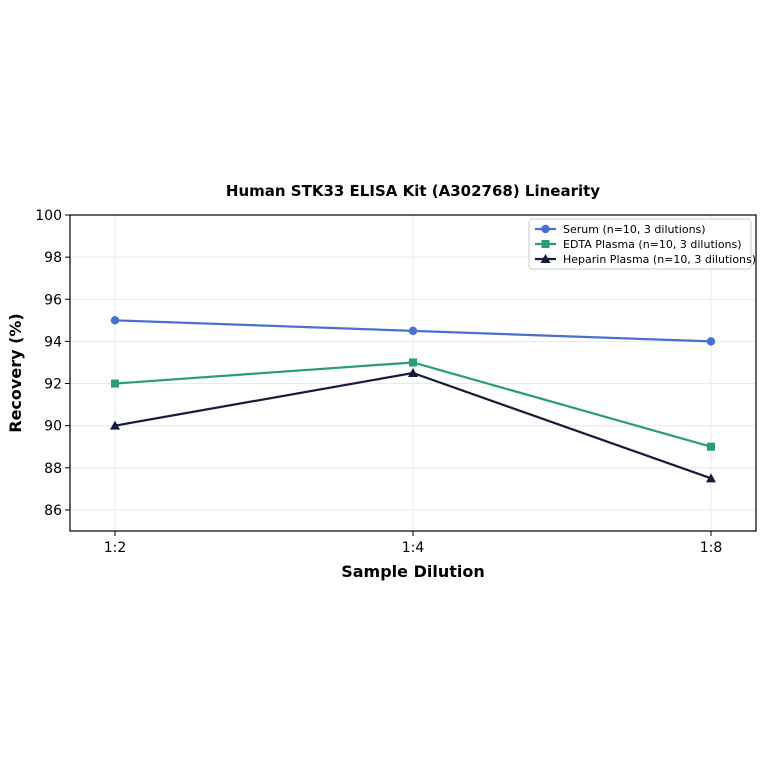  Describe the element at coordinates (52, 363) in the screenshot. I see `y-axis-ticks: 86 88 90 92 94 96 98 100` at that location.